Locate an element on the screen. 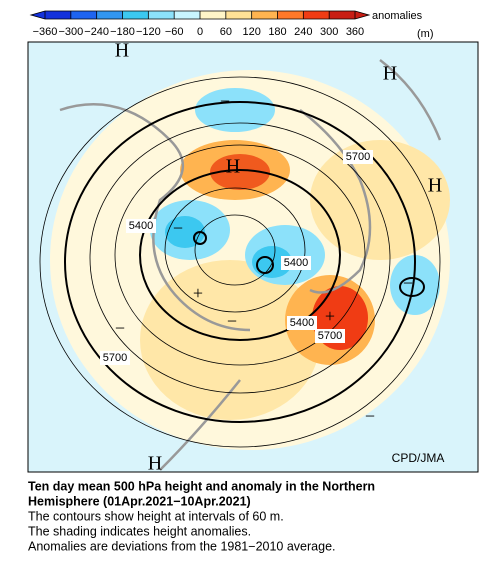 This screenshot has height=575, width=480. colorbar-tick-label: 180 is located at coordinates (277, 32).